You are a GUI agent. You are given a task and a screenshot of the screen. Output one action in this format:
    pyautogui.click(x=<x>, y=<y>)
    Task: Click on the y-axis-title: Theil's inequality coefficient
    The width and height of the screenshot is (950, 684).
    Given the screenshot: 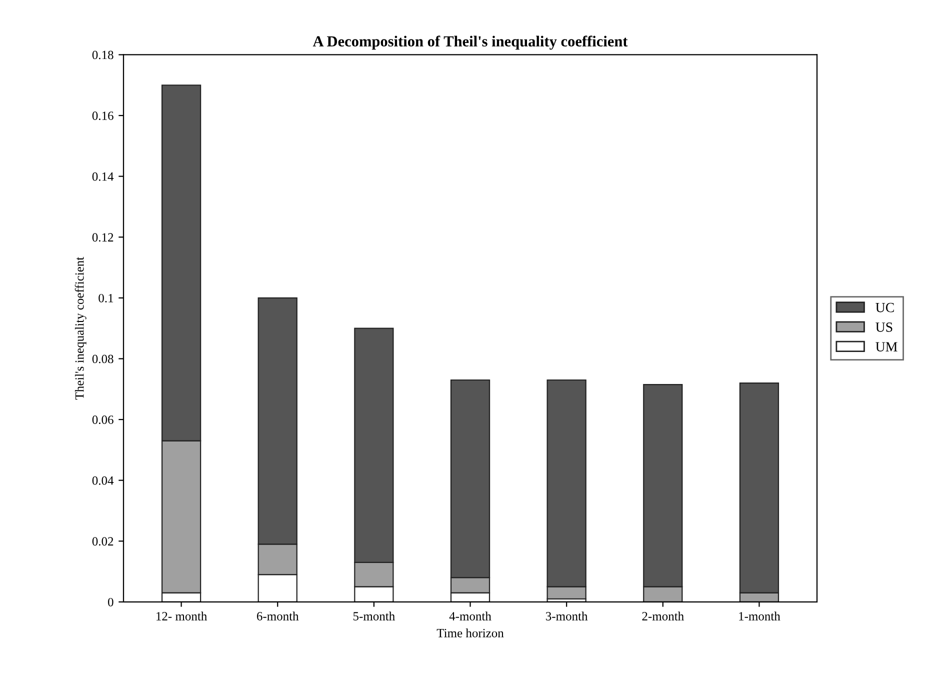 What is the action you would take?
    pyautogui.click(x=80, y=328)
    